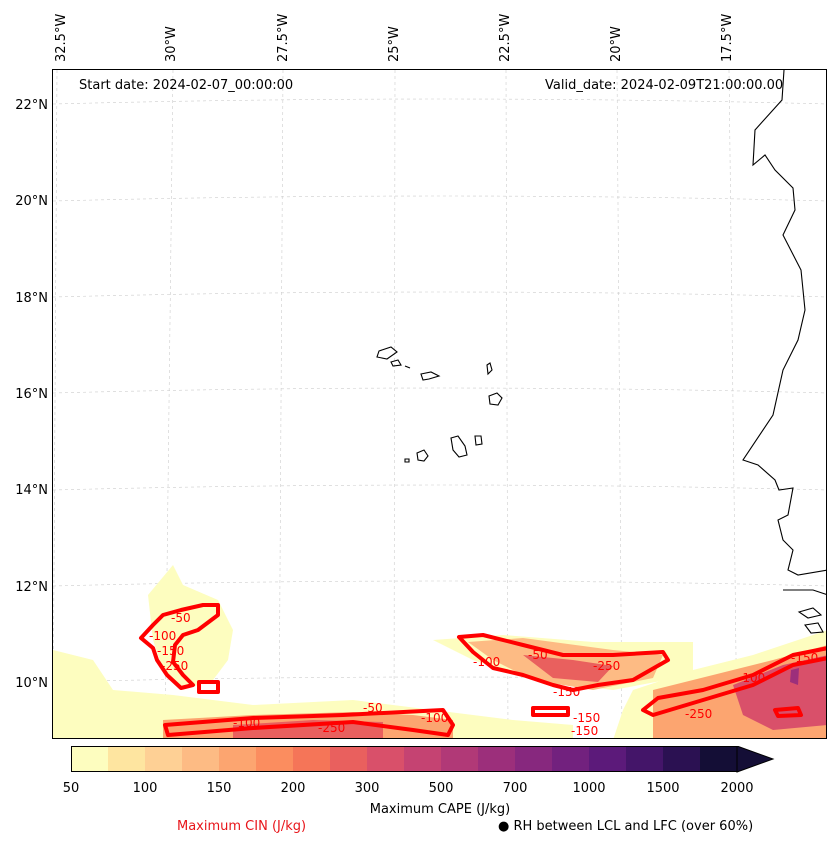 This screenshot has height=845, width=837. What do you see at coordinates (31, 587) in the screenshot?
I see `lat-label-12n: 12°N` at bounding box center [31, 587].